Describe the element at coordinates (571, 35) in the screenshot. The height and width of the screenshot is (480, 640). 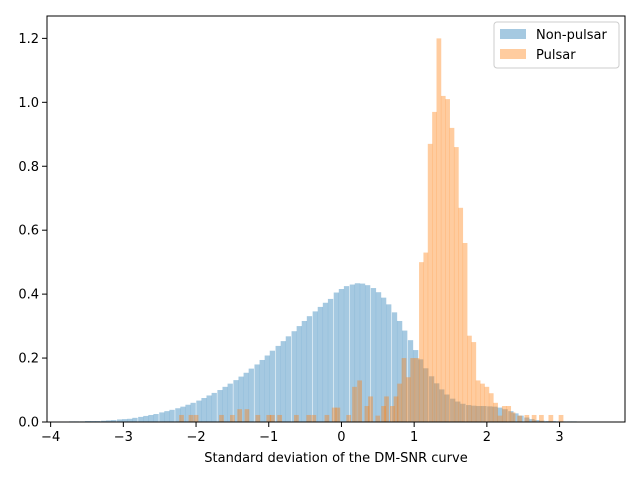
I see `legend-label-non-pulsar: Non-pulsar` at that location.